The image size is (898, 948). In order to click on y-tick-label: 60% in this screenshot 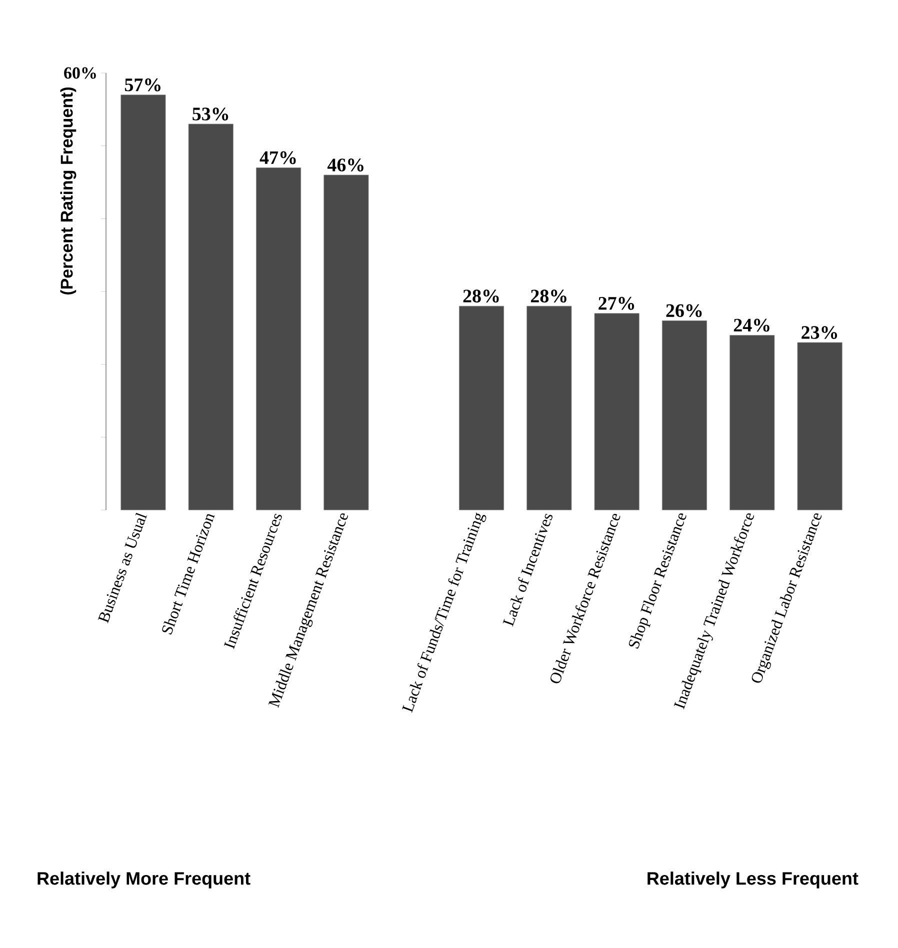, I will do `click(80, 73)`.